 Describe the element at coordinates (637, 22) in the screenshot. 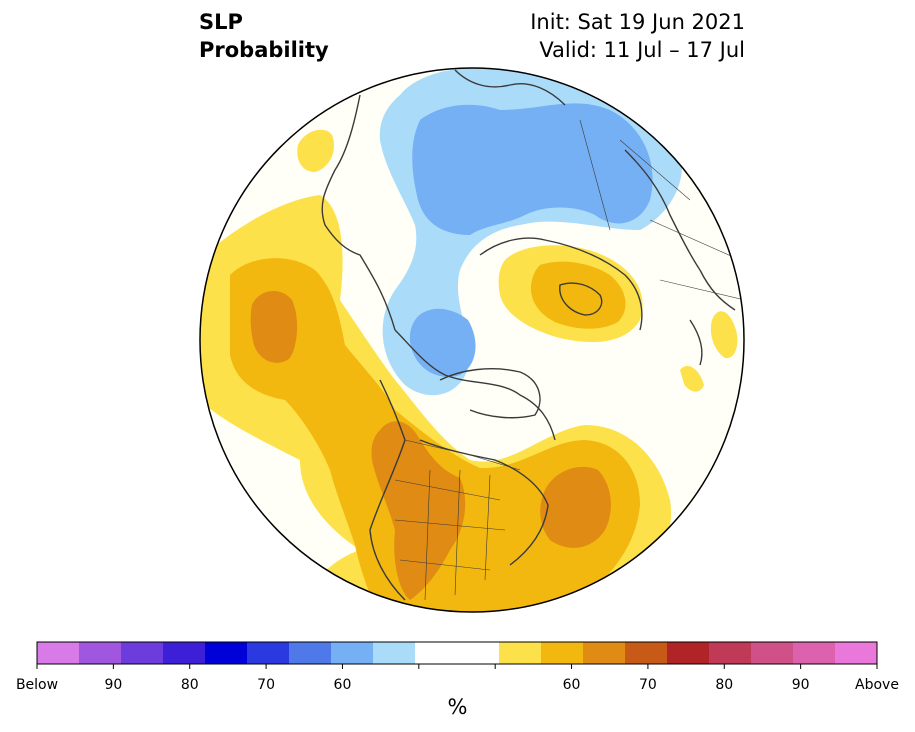

I see `init-date: Init: Sat 19 Jun 2021` at that location.